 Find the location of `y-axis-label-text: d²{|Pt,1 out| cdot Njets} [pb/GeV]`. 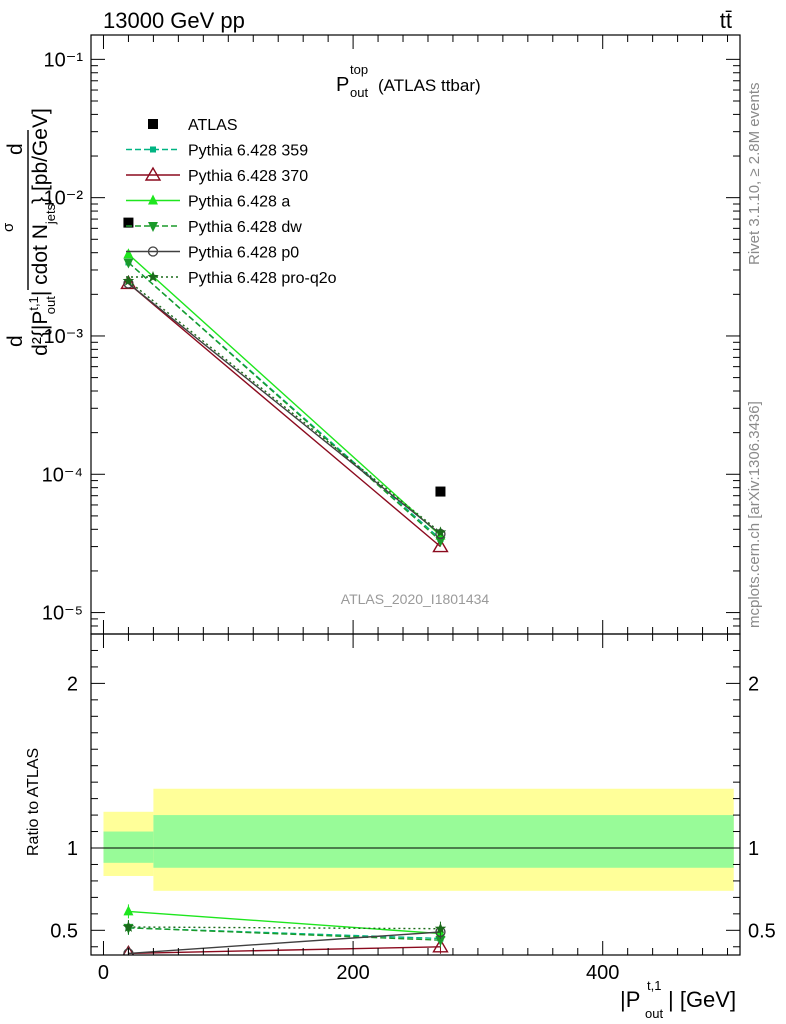

y-axis-label-text: d²{|Pt,1 out| cdot Njets} [pb/GeV] is located at coordinates (42, 232).